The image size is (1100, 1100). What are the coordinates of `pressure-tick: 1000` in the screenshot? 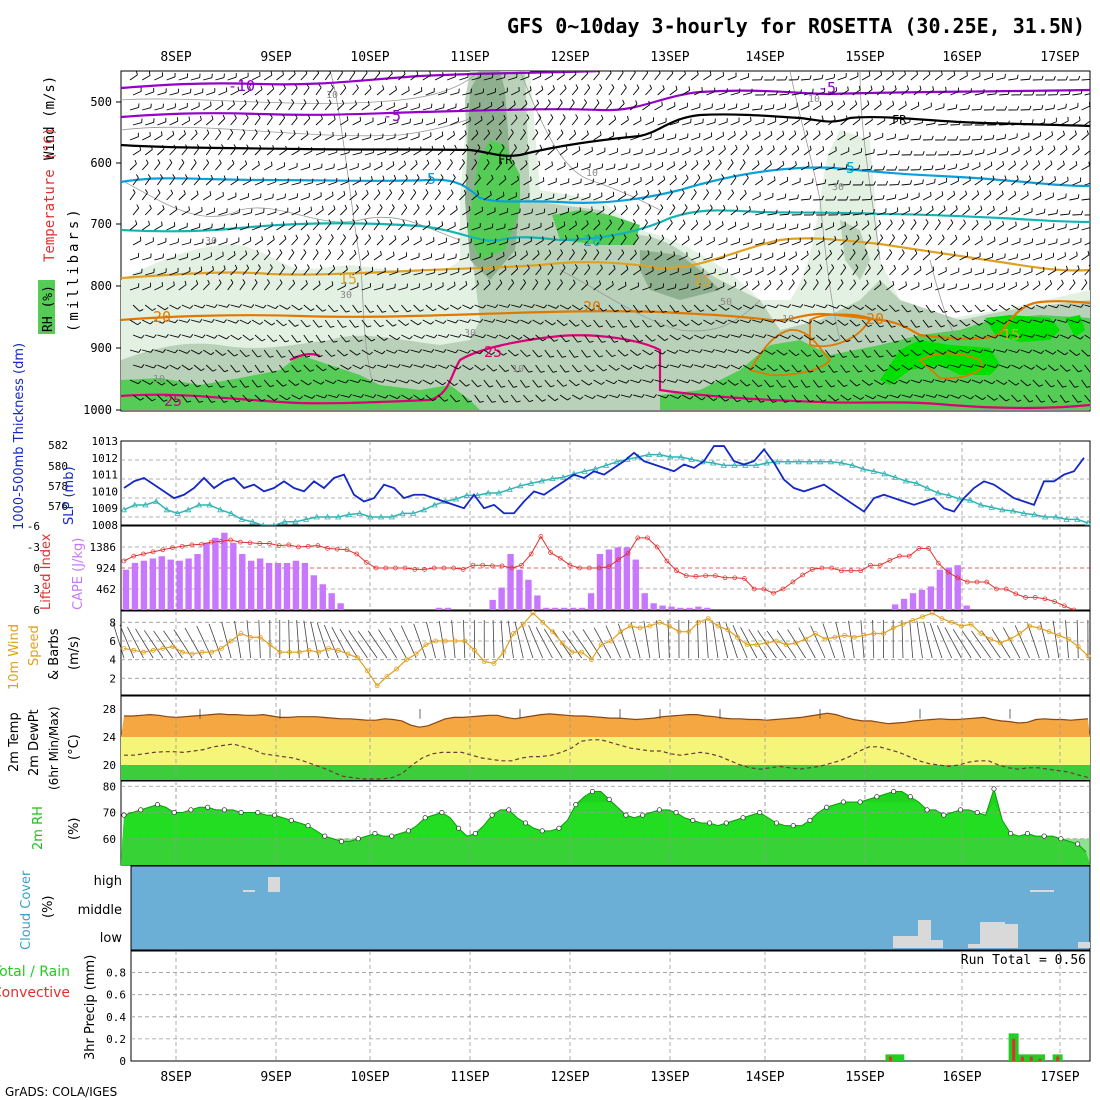 It's located at (97, 410).